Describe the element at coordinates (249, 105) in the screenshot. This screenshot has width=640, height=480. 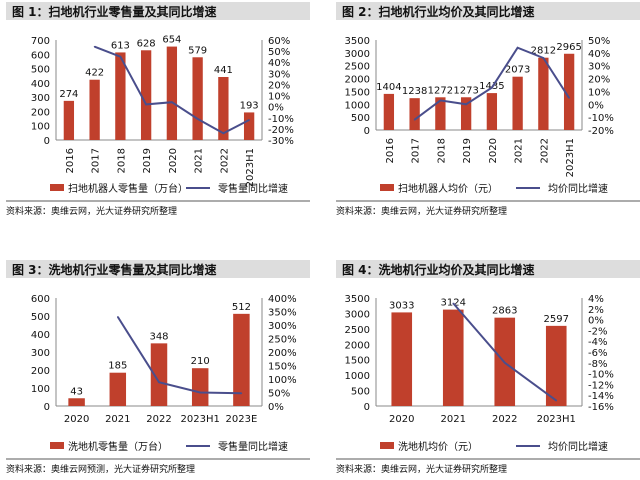
I see `bar-value-label: 193` at that location.